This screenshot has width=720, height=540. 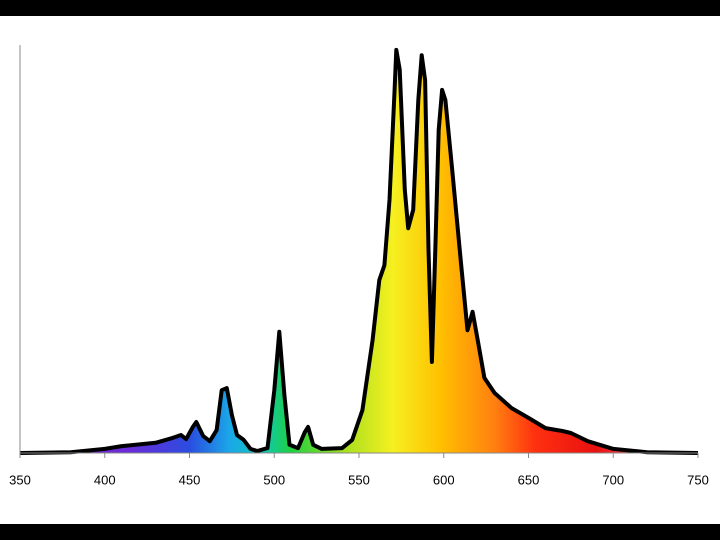 What do you see at coordinates (359, 479) in the screenshot?
I see `x-tick-label: 550` at bounding box center [359, 479].